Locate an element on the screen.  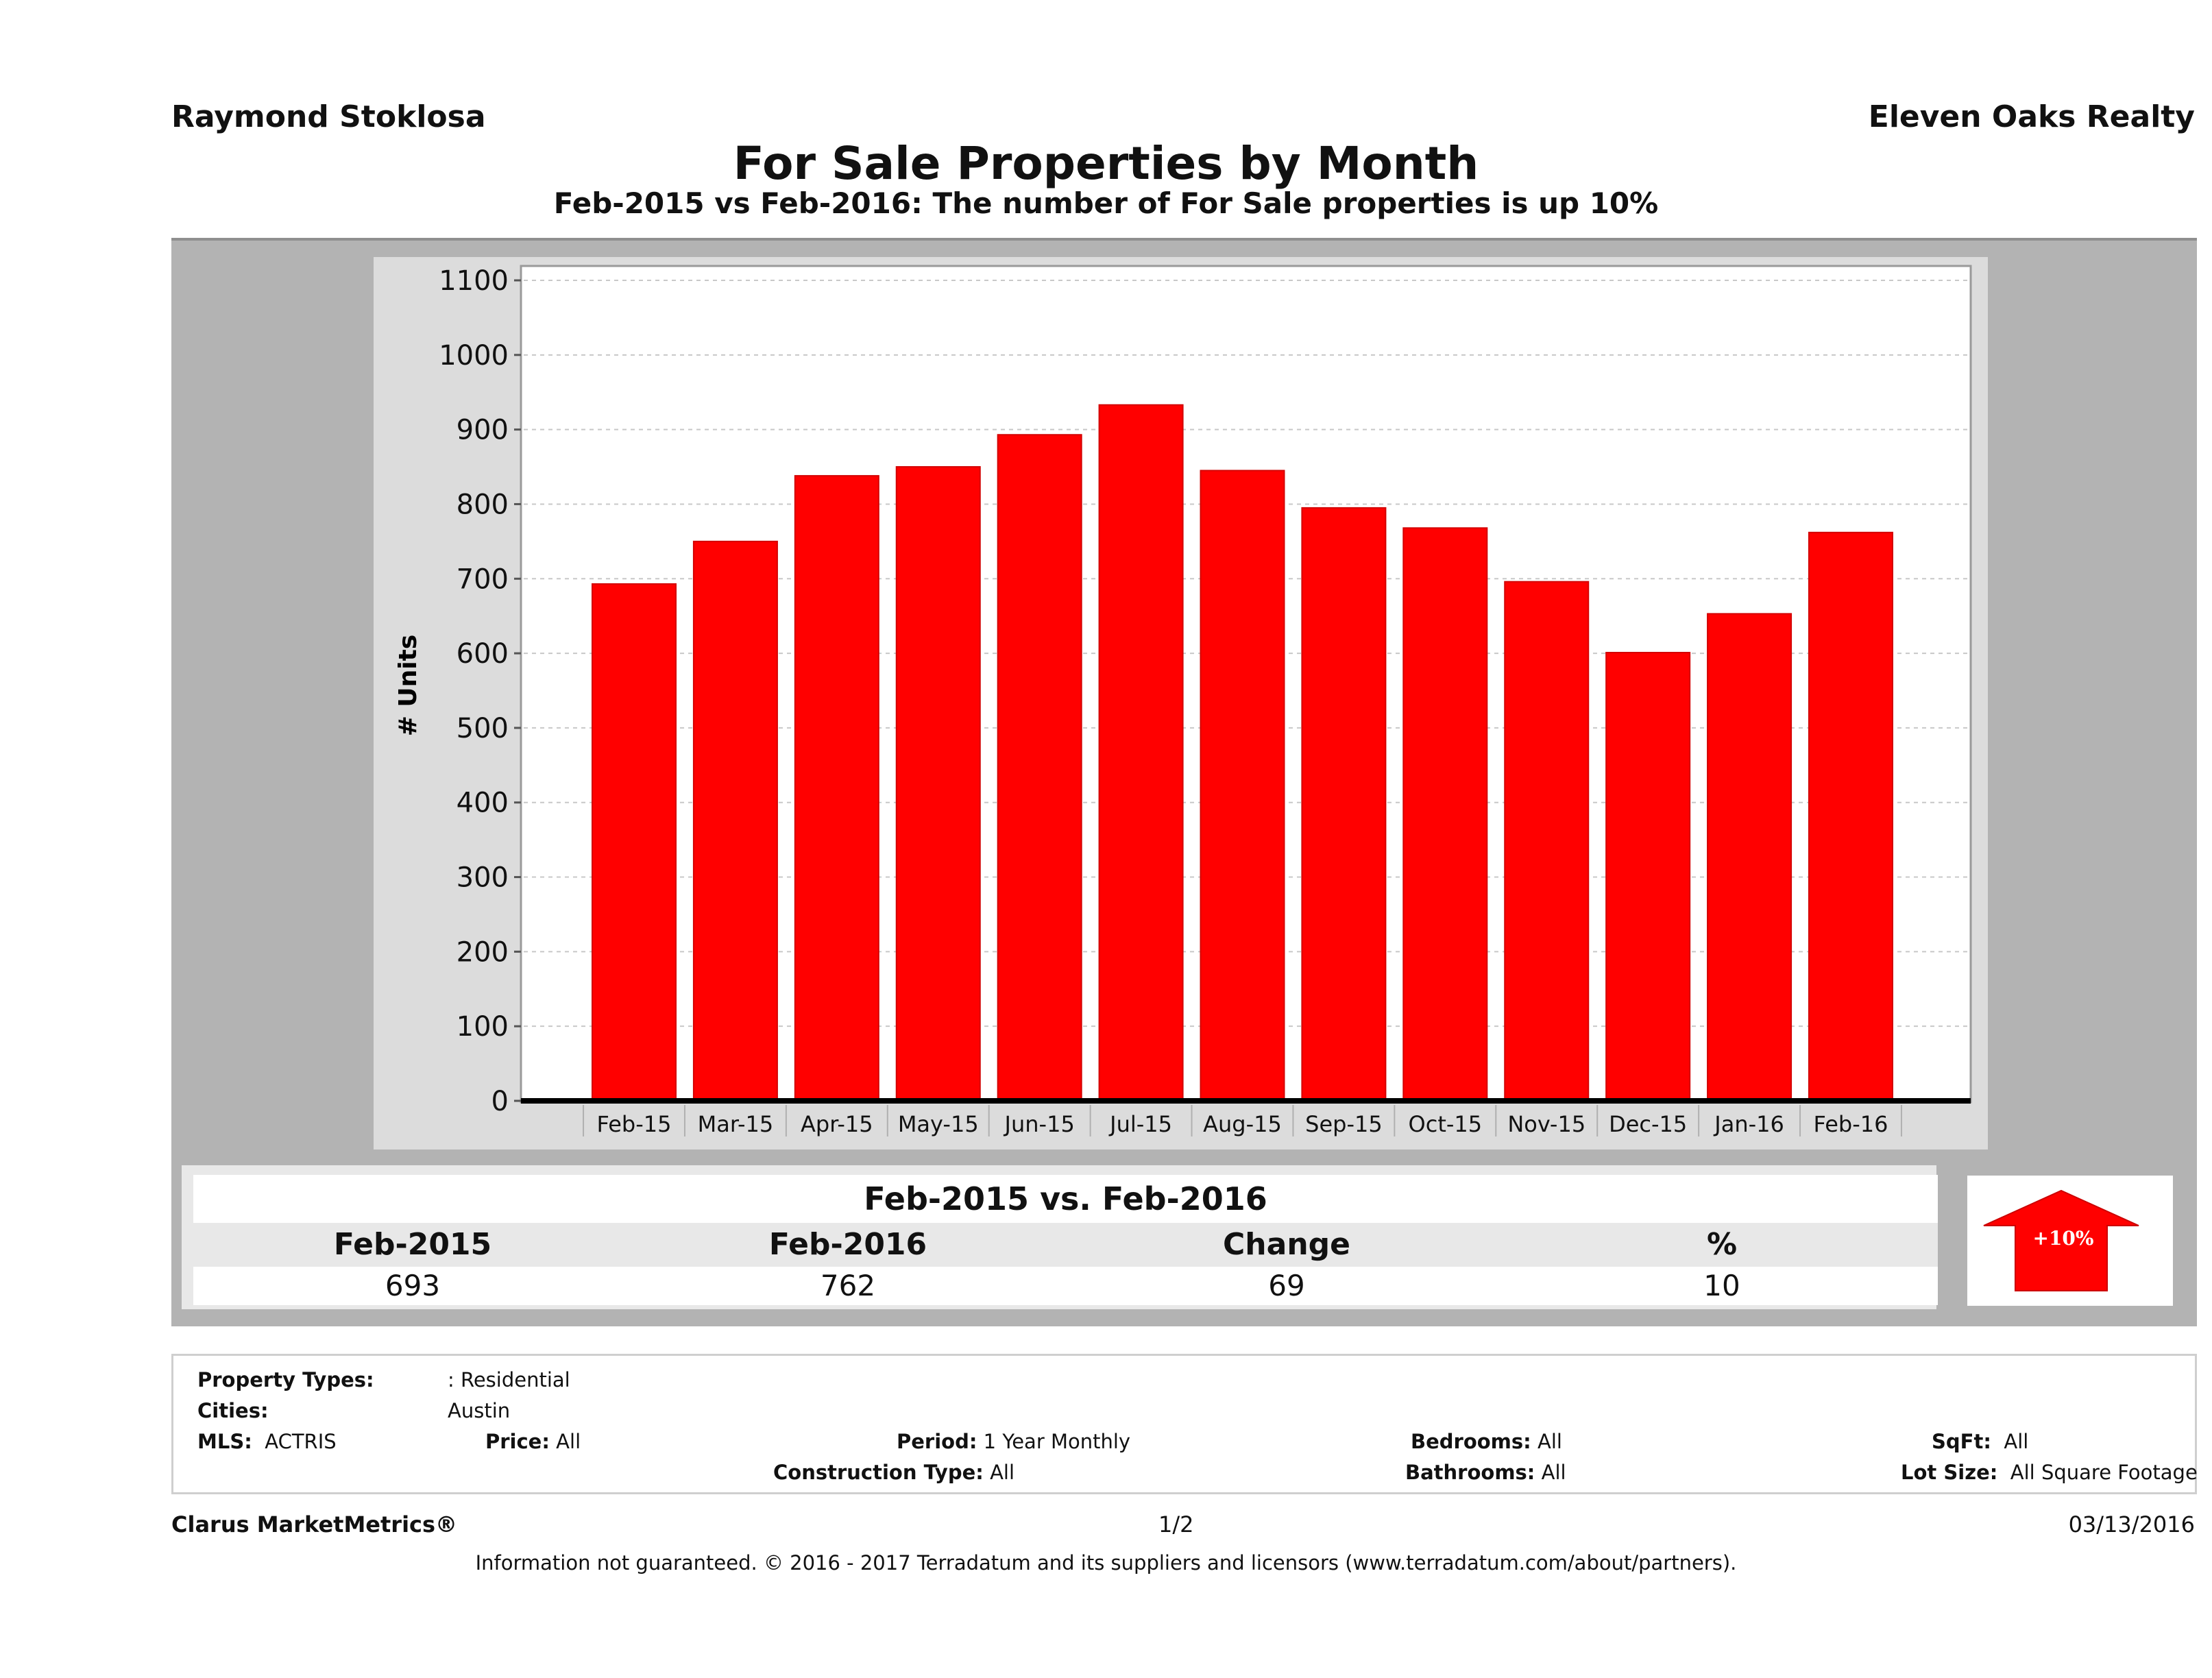
report-title: For Sale Properties by Month is located at coordinates (1106, 163).